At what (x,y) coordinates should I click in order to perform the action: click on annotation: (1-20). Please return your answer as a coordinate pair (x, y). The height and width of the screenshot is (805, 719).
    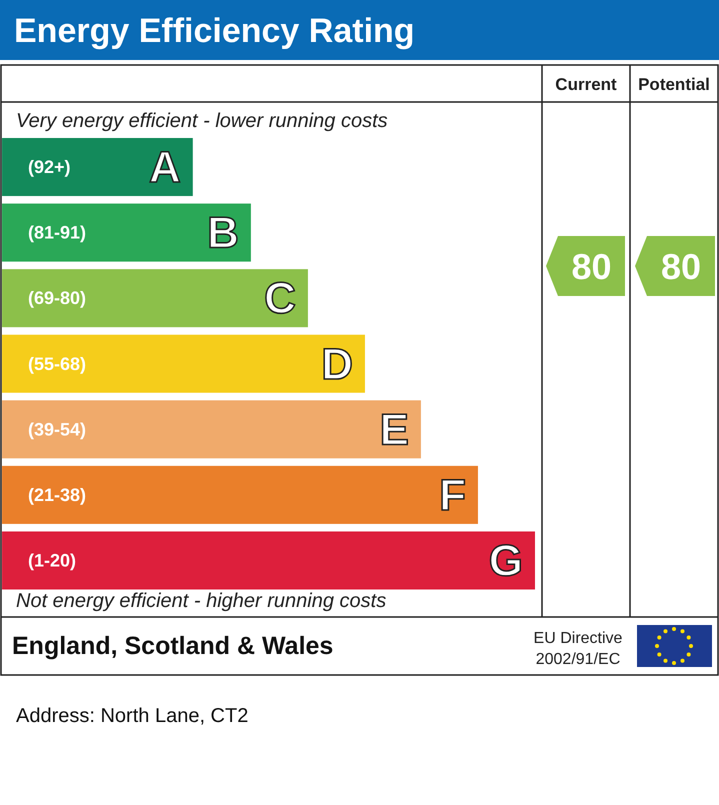
    Looking at the image, I should click on (52, 560).